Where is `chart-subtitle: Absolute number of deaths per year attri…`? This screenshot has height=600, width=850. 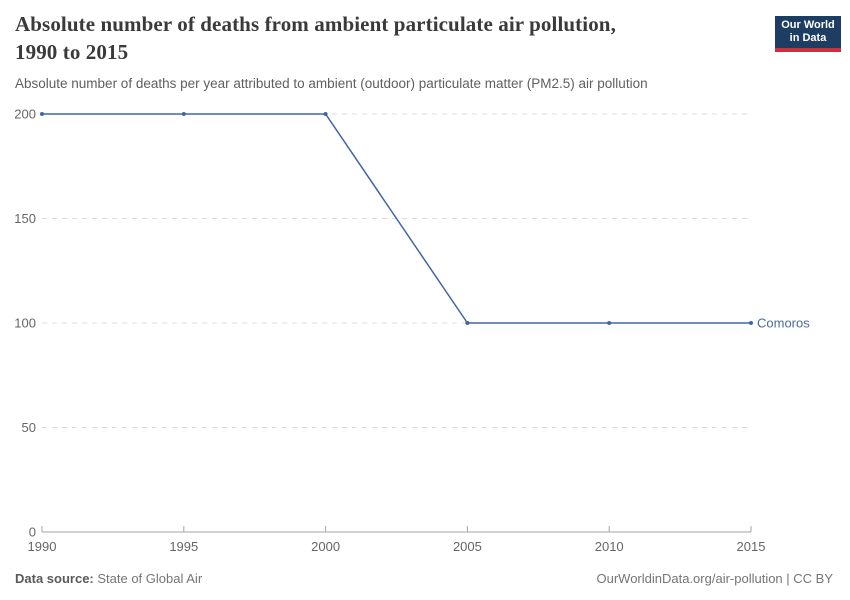 chart-subtitle: Absolute number of deaths per year attri… is located at coordinates (331, 83).